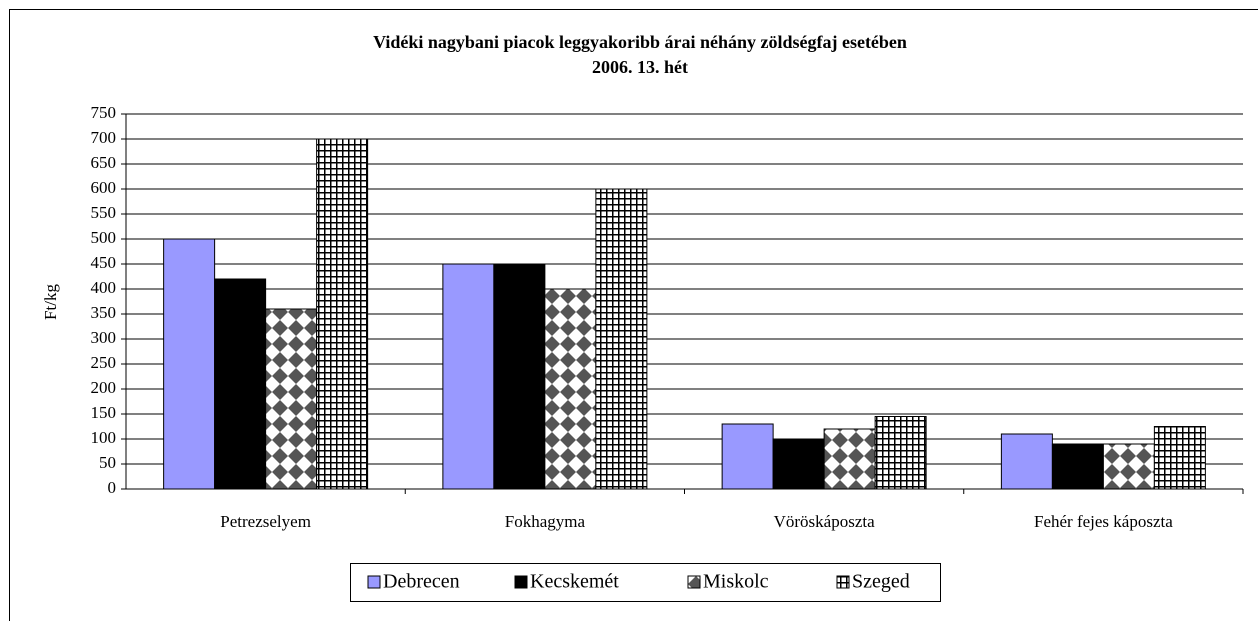 Image resolution: width=1258 pixels, height=621 pixels. What do you see at coordinates (421, 582) in the screenshot?
I see `legend-label: Debrecen` at bounding box center [421, 582].